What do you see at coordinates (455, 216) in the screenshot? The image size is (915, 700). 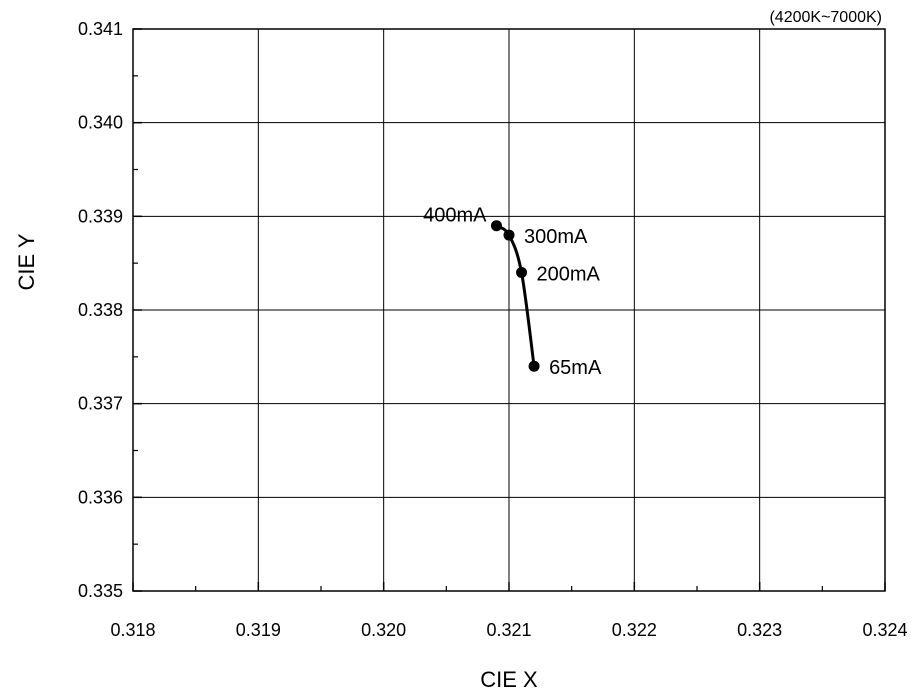 I see `point-label: 400mA` at bounding box center [455, 216].